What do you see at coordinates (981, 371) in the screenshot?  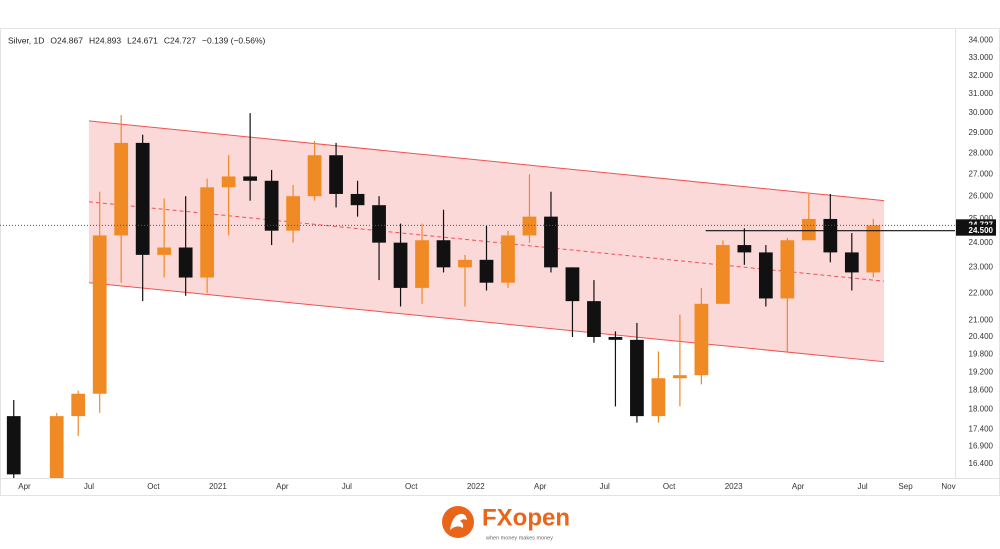 I see `y-tick-label: 19.200` at bounding box center [981, 371].